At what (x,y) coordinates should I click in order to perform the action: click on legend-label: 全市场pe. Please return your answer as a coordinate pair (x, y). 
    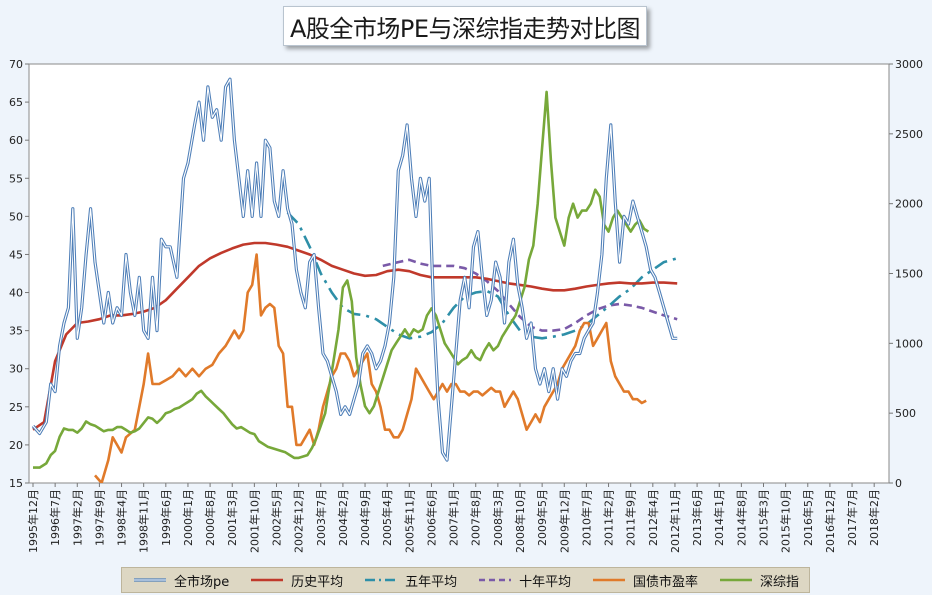
    Looking at the image, I should click on (201, 582).